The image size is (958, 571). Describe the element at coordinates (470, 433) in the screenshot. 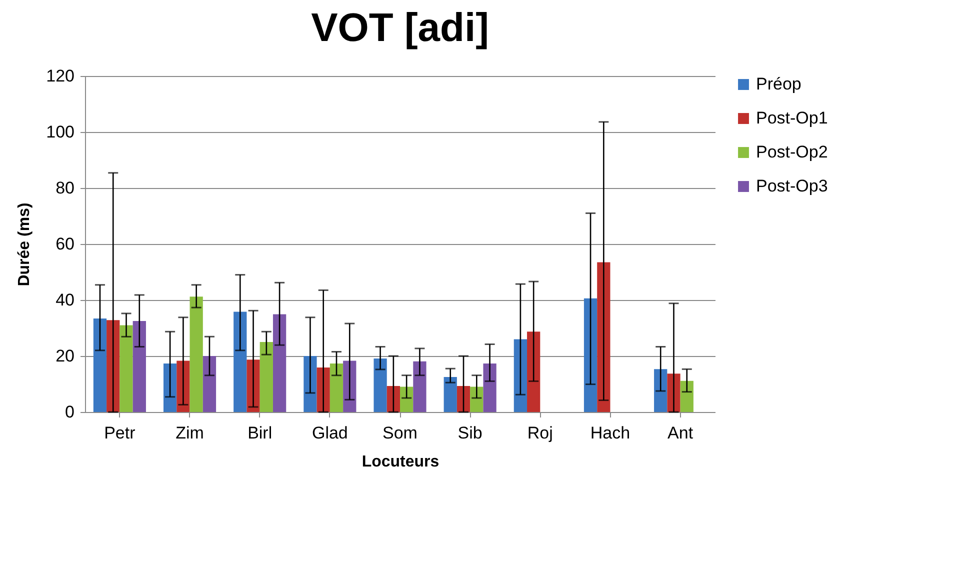

I see `x-tick-label: Sib` at that location.